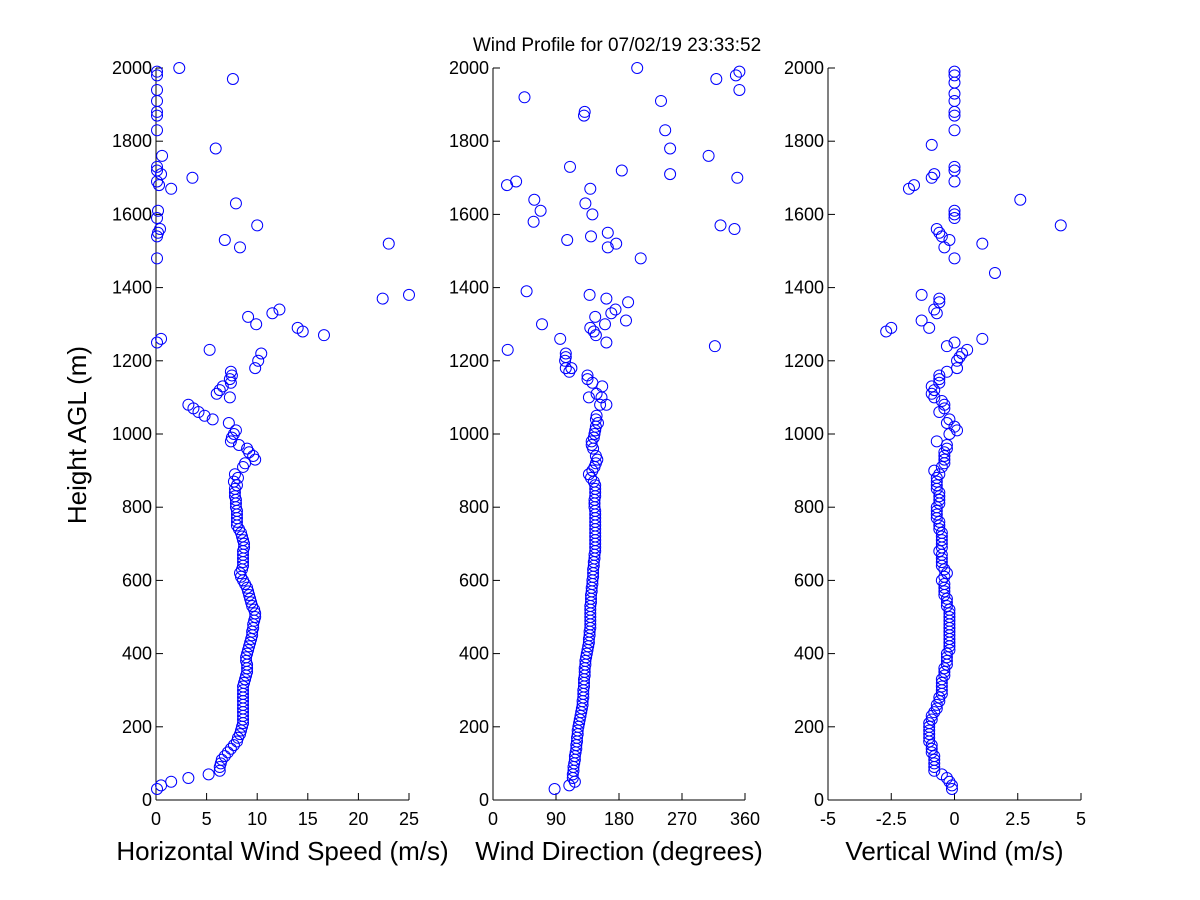 The width and height of the screenshot is (1200, 900). What do you see at coordinates (257, 819) in the screenshot?
I see `x-tick-label: 10` at bounding box center [257, 819].